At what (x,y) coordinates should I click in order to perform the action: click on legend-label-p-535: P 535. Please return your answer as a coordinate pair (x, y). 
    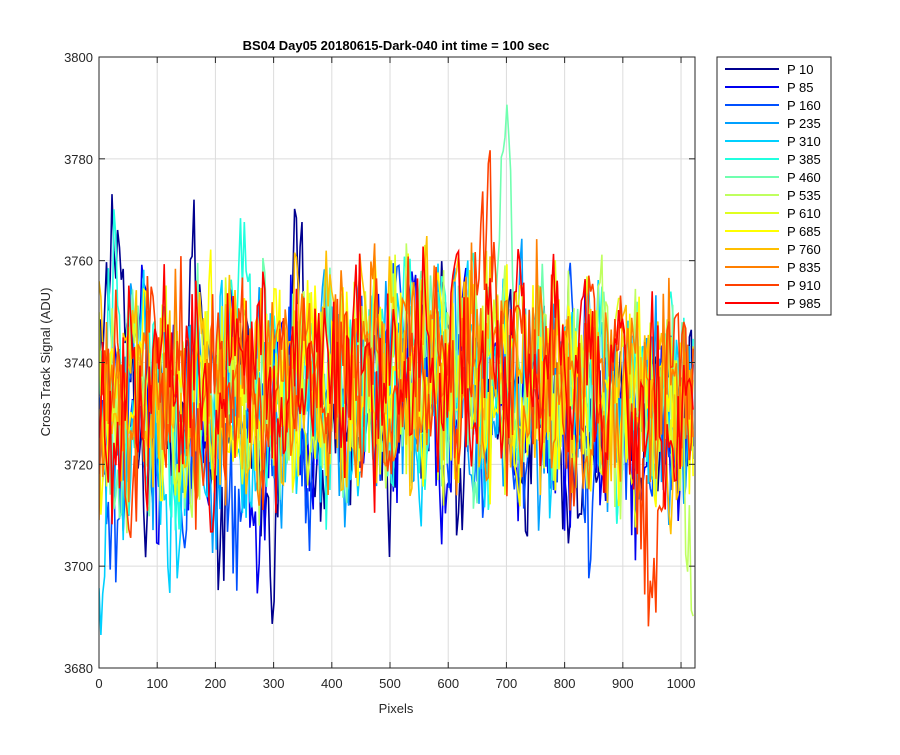
    Looking at the image, I should click on (804, 195).